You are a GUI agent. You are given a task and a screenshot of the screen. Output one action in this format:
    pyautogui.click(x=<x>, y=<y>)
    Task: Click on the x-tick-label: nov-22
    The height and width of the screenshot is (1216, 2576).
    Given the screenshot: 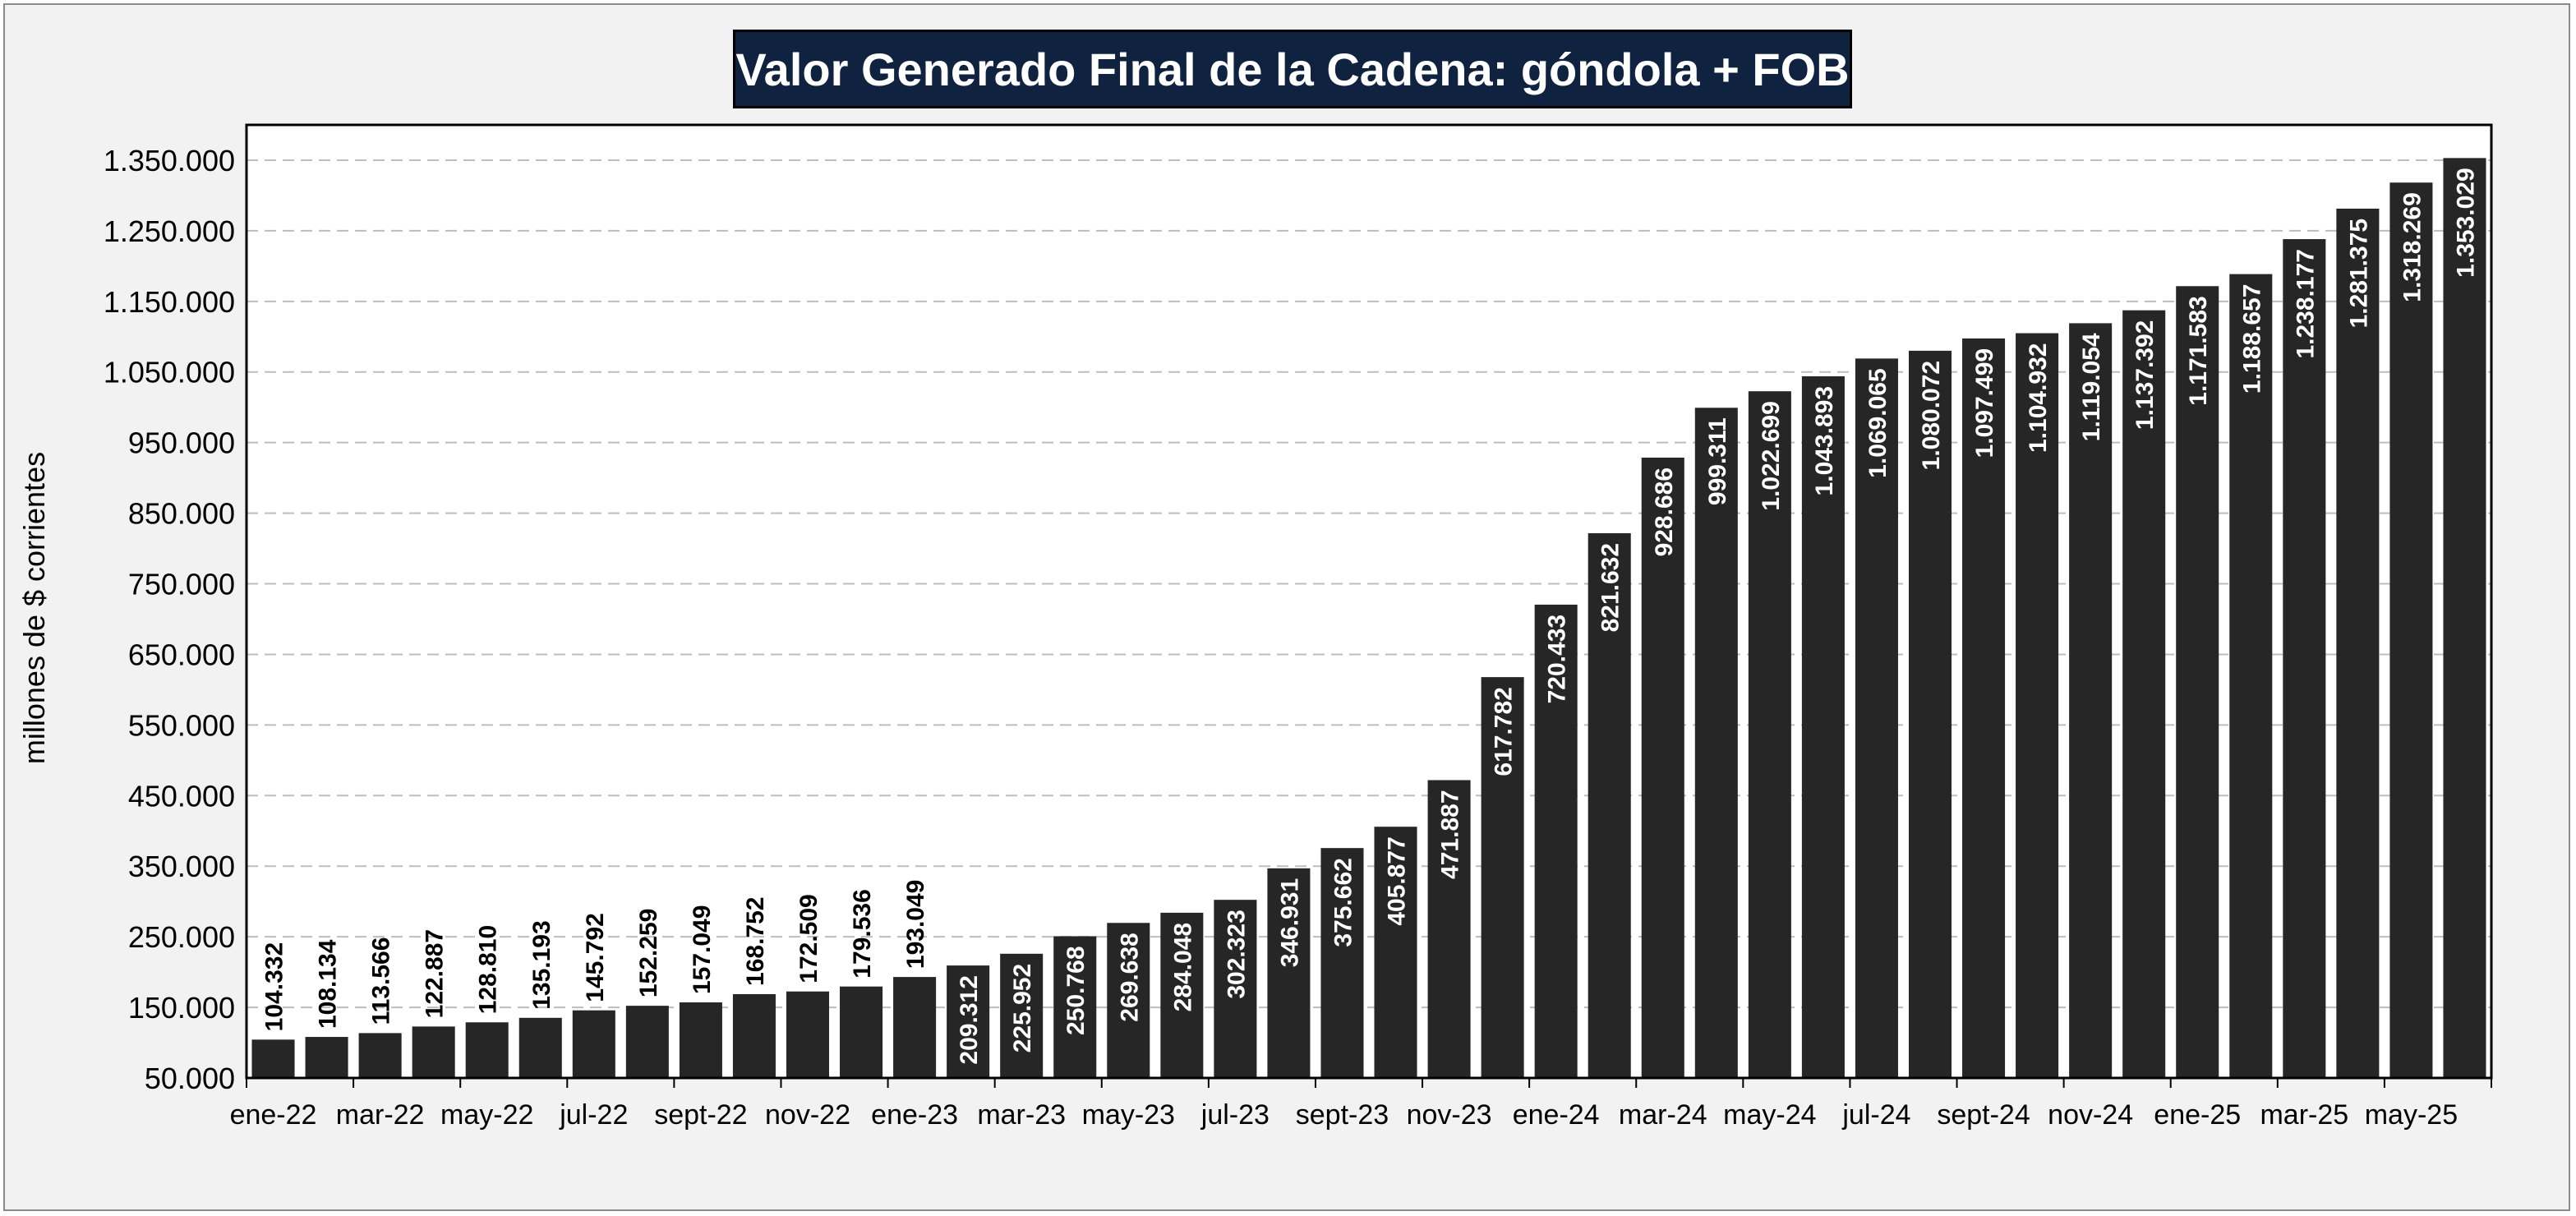 What is the action you would take?
    pyautogui.click(x=807, y=1115)
    